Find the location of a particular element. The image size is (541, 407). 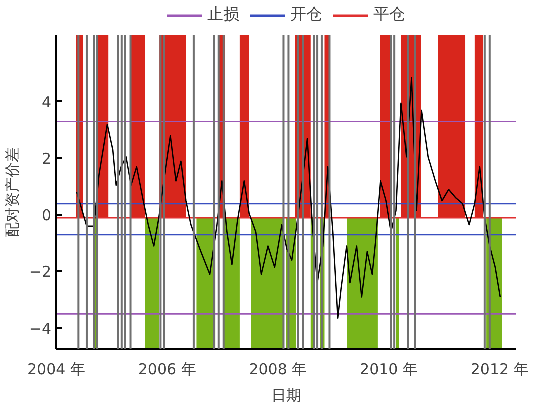

y-tick-label: 0 is located at coordinates (47, 215).